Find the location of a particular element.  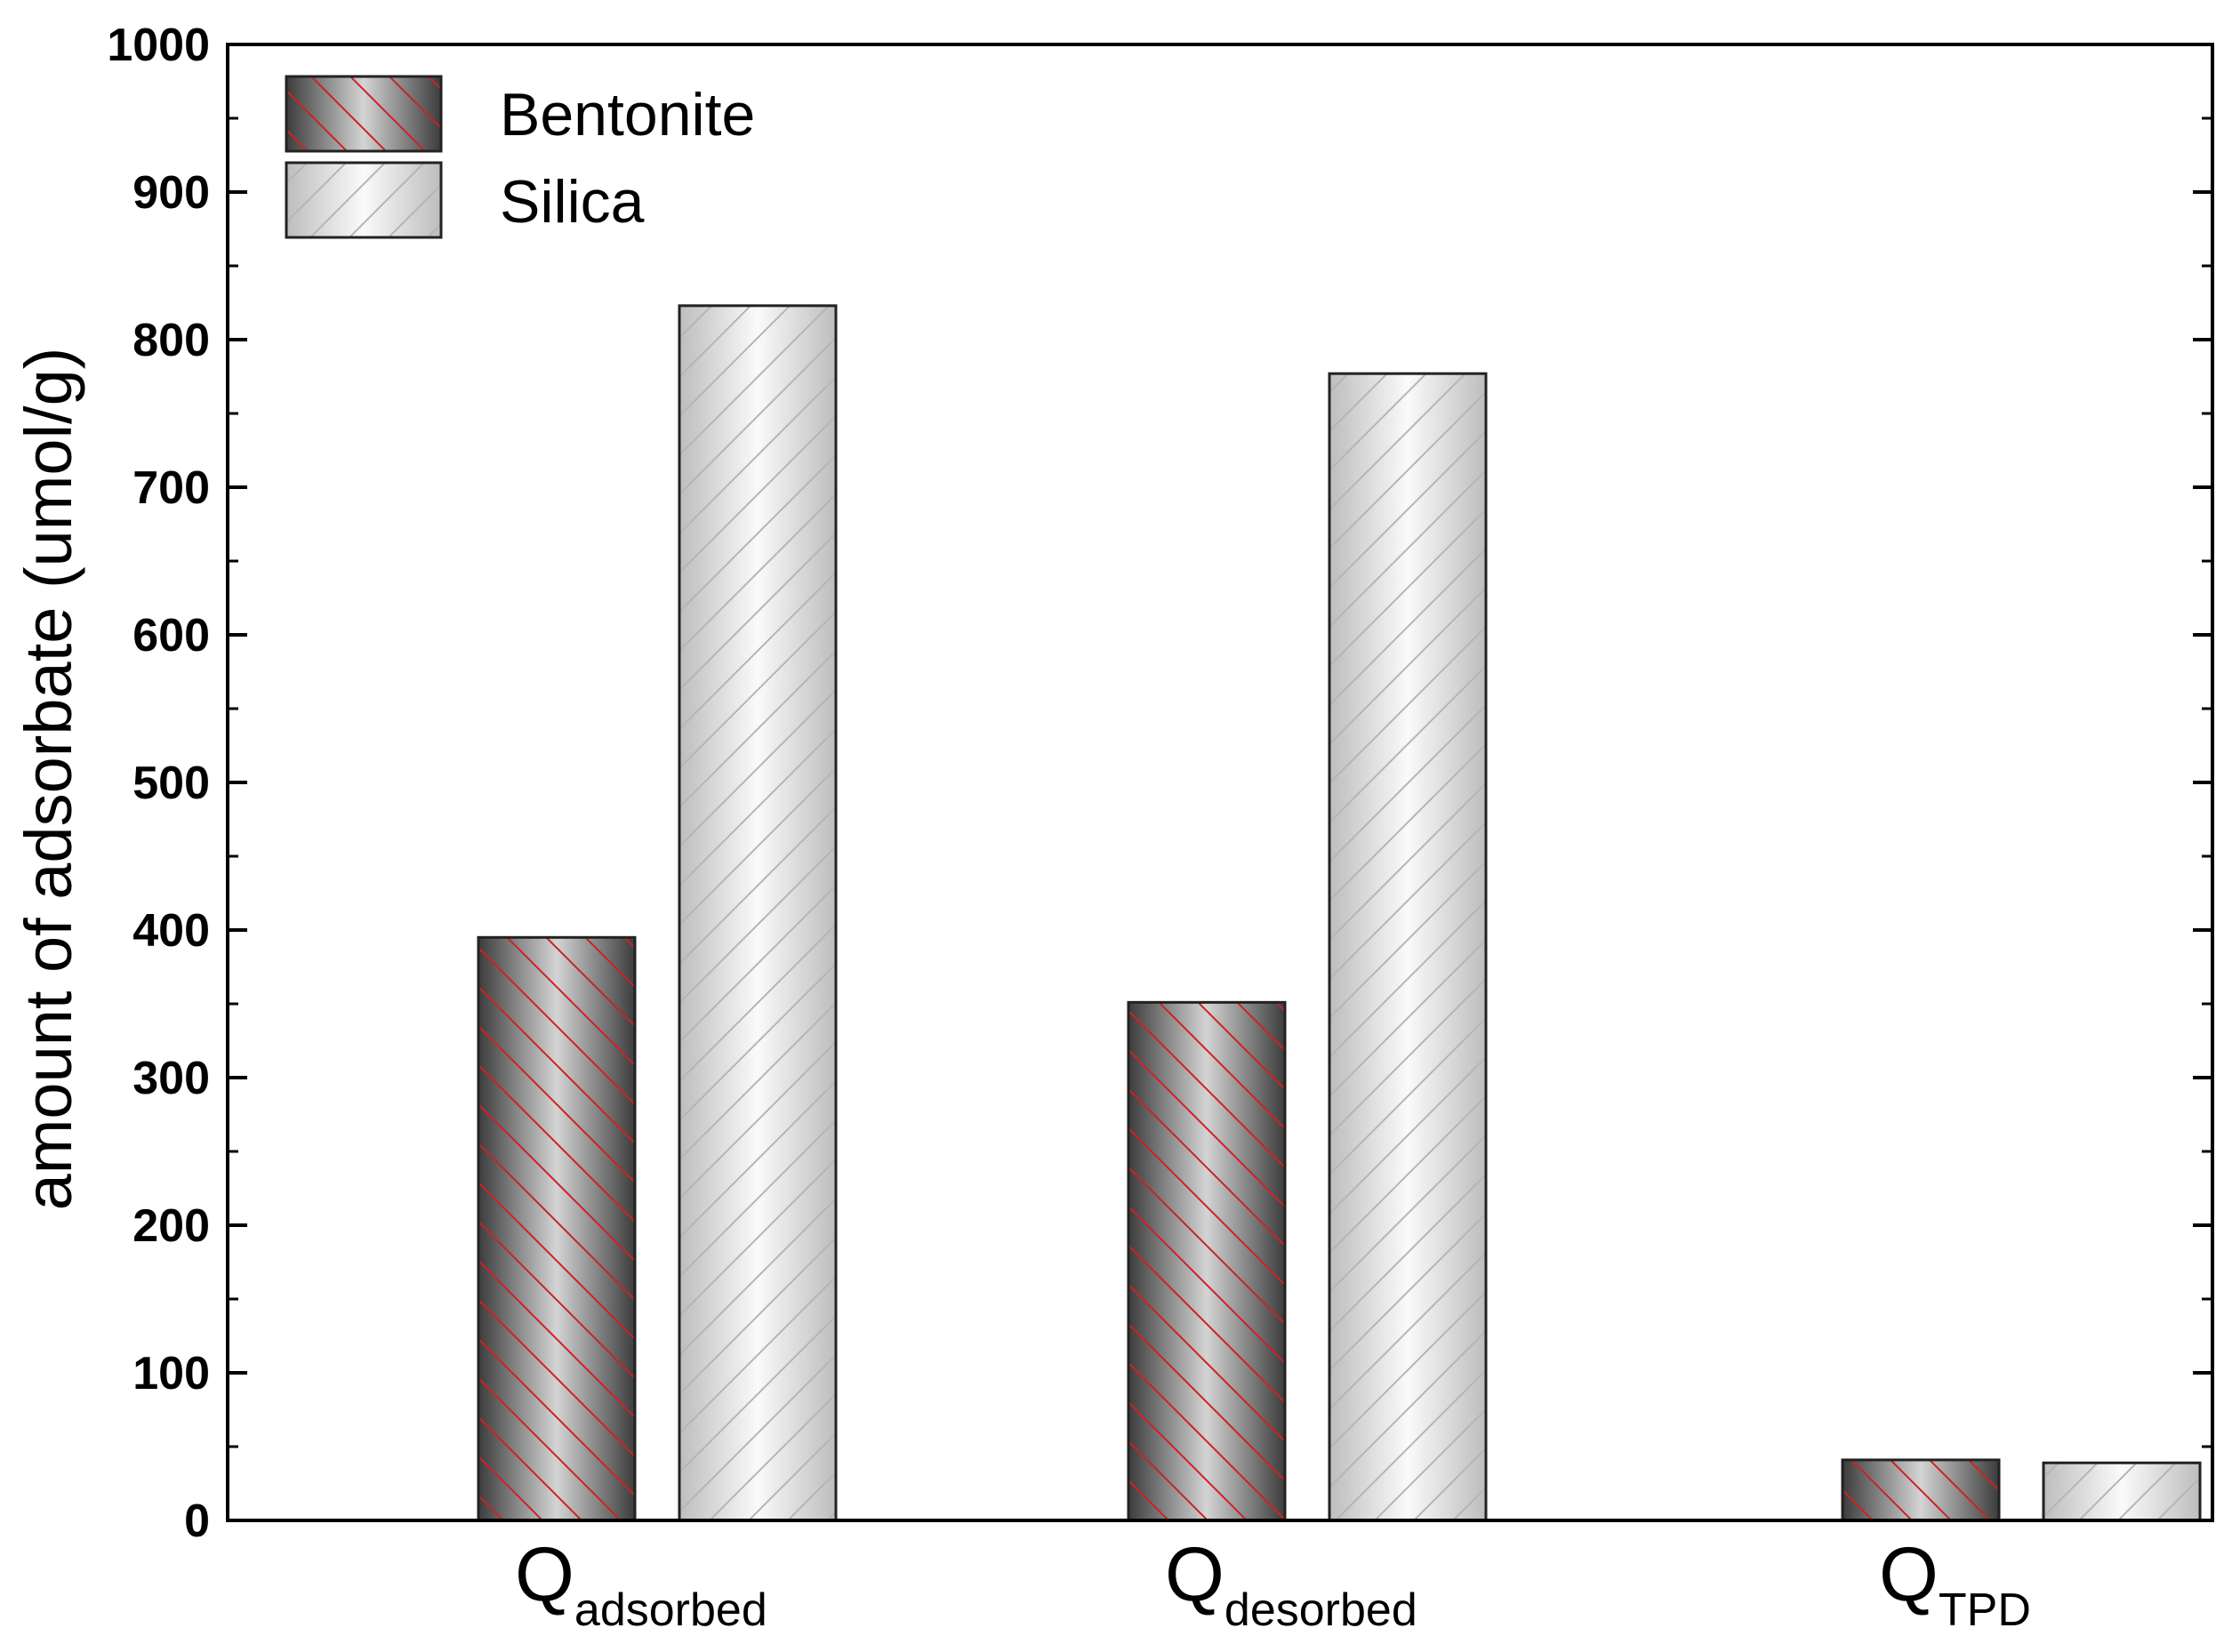

y-tick-label: 400 is located at coordinates (171, 931).